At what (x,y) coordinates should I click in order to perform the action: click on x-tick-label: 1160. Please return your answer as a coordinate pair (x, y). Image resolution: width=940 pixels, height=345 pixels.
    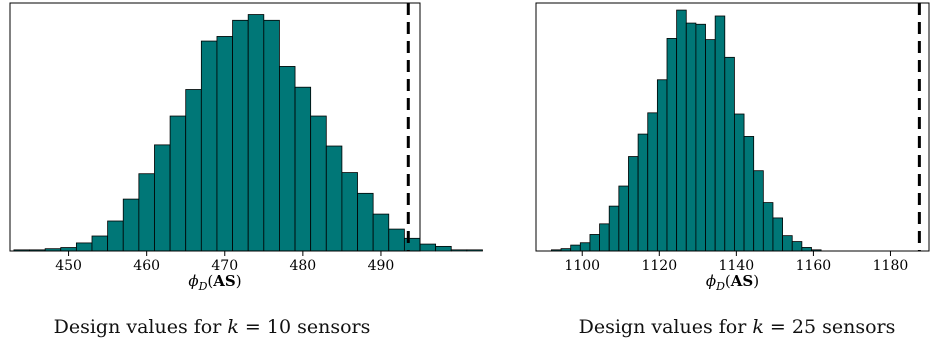
    Looking at the image, I should click on (814, 266).